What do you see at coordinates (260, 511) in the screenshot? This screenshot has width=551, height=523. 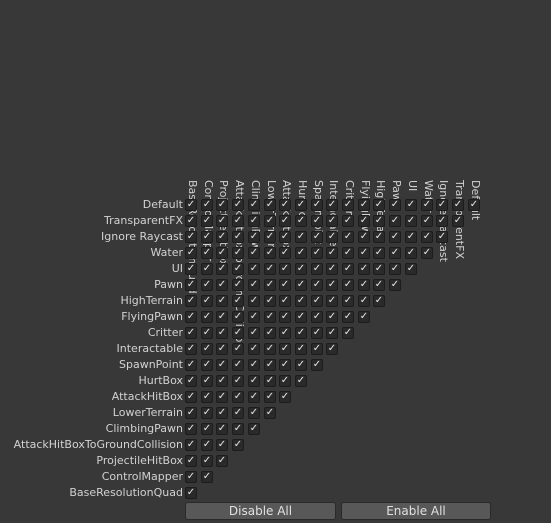 I see `disable-all-button: Disable All` at bounding box center [260, 511].